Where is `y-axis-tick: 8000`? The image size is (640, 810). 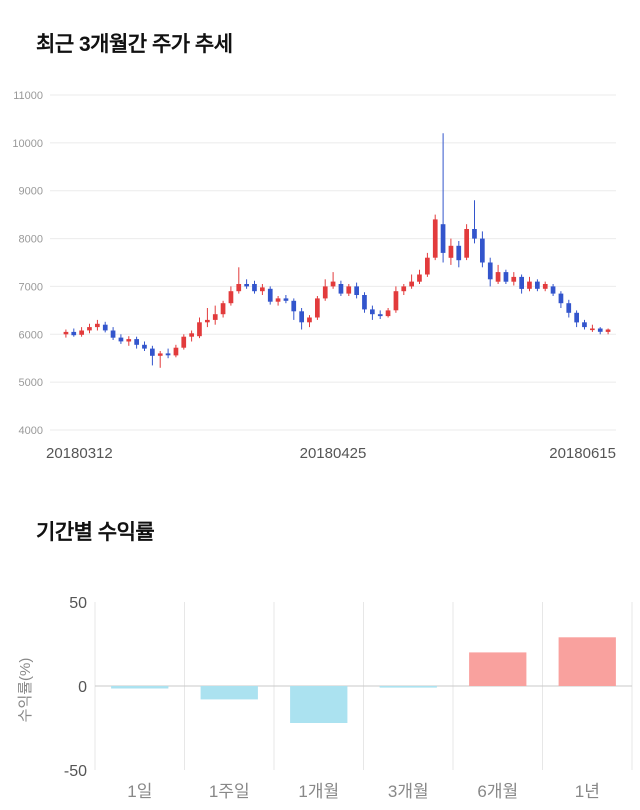 y-axis-tick: 8000 is located at coordinates (31, 240).